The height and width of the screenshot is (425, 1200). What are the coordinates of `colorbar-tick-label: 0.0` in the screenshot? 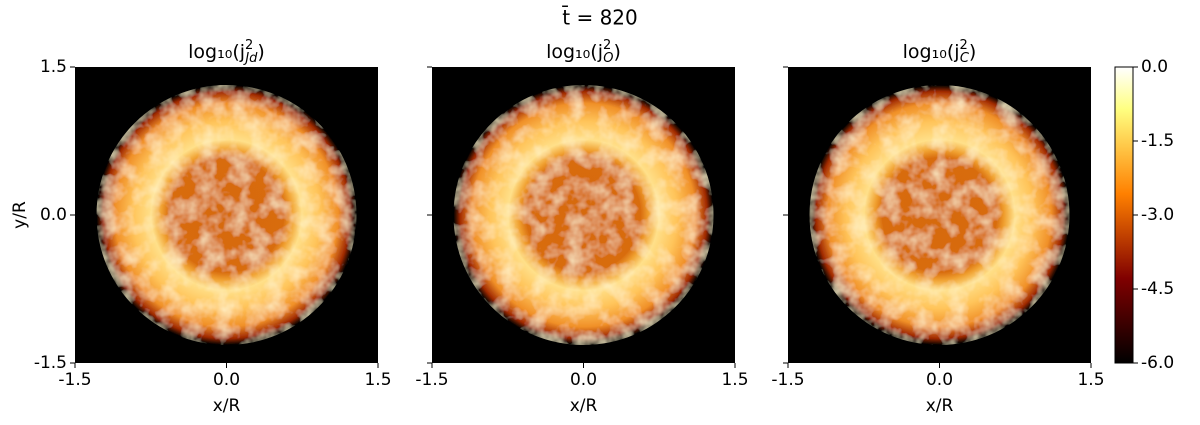 It's located at (1154, 67).